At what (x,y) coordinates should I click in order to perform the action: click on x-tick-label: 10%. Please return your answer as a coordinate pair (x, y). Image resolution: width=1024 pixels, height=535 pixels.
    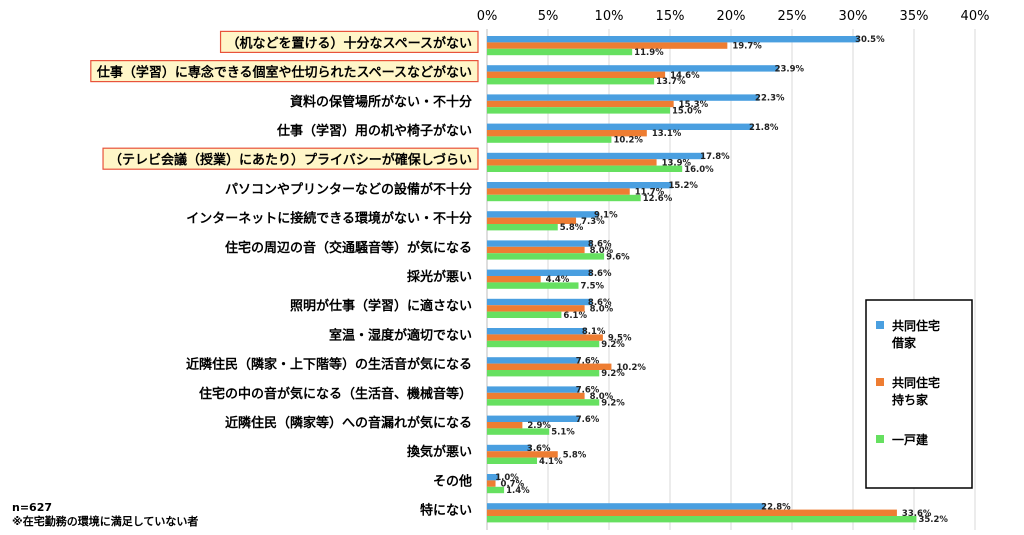
    Looking at the image, I should click on (609, 16).